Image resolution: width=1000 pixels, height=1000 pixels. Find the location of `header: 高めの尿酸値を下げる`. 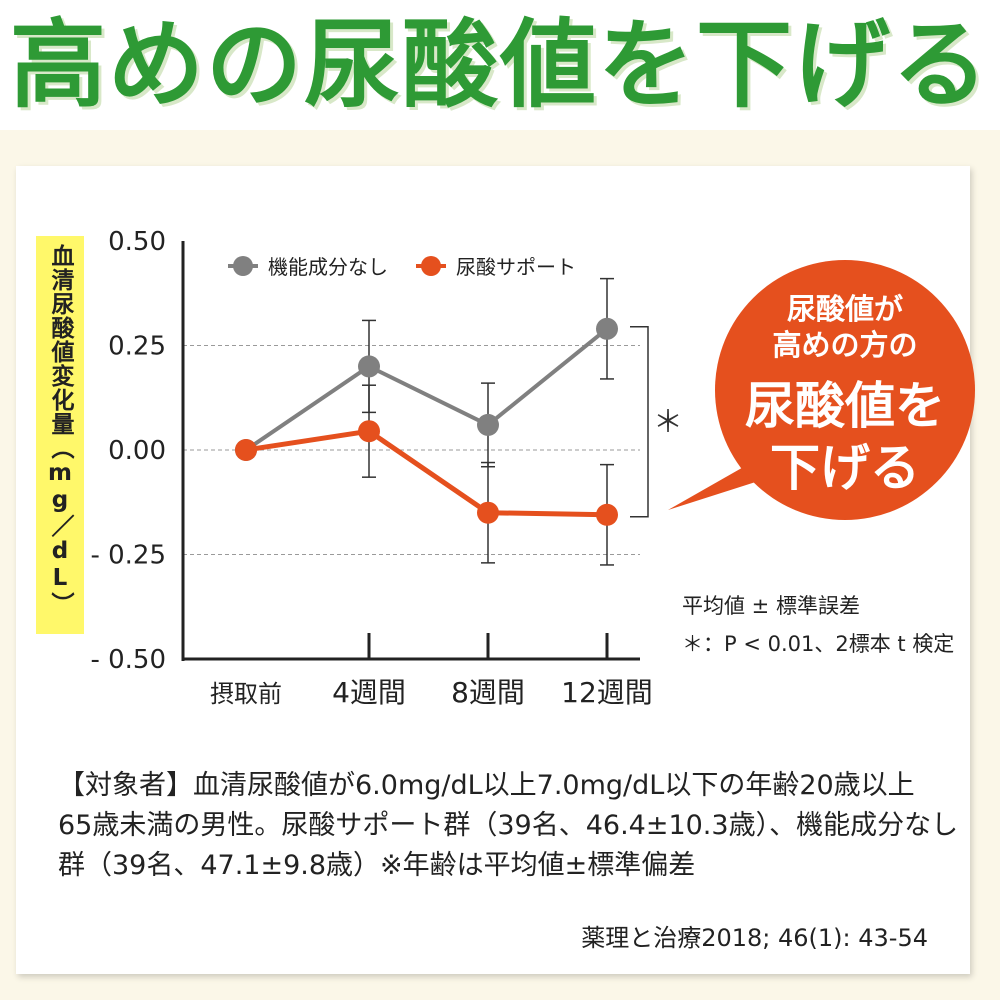

header: 高めの尿酸値を下げる is located at coordinates (500, 65).